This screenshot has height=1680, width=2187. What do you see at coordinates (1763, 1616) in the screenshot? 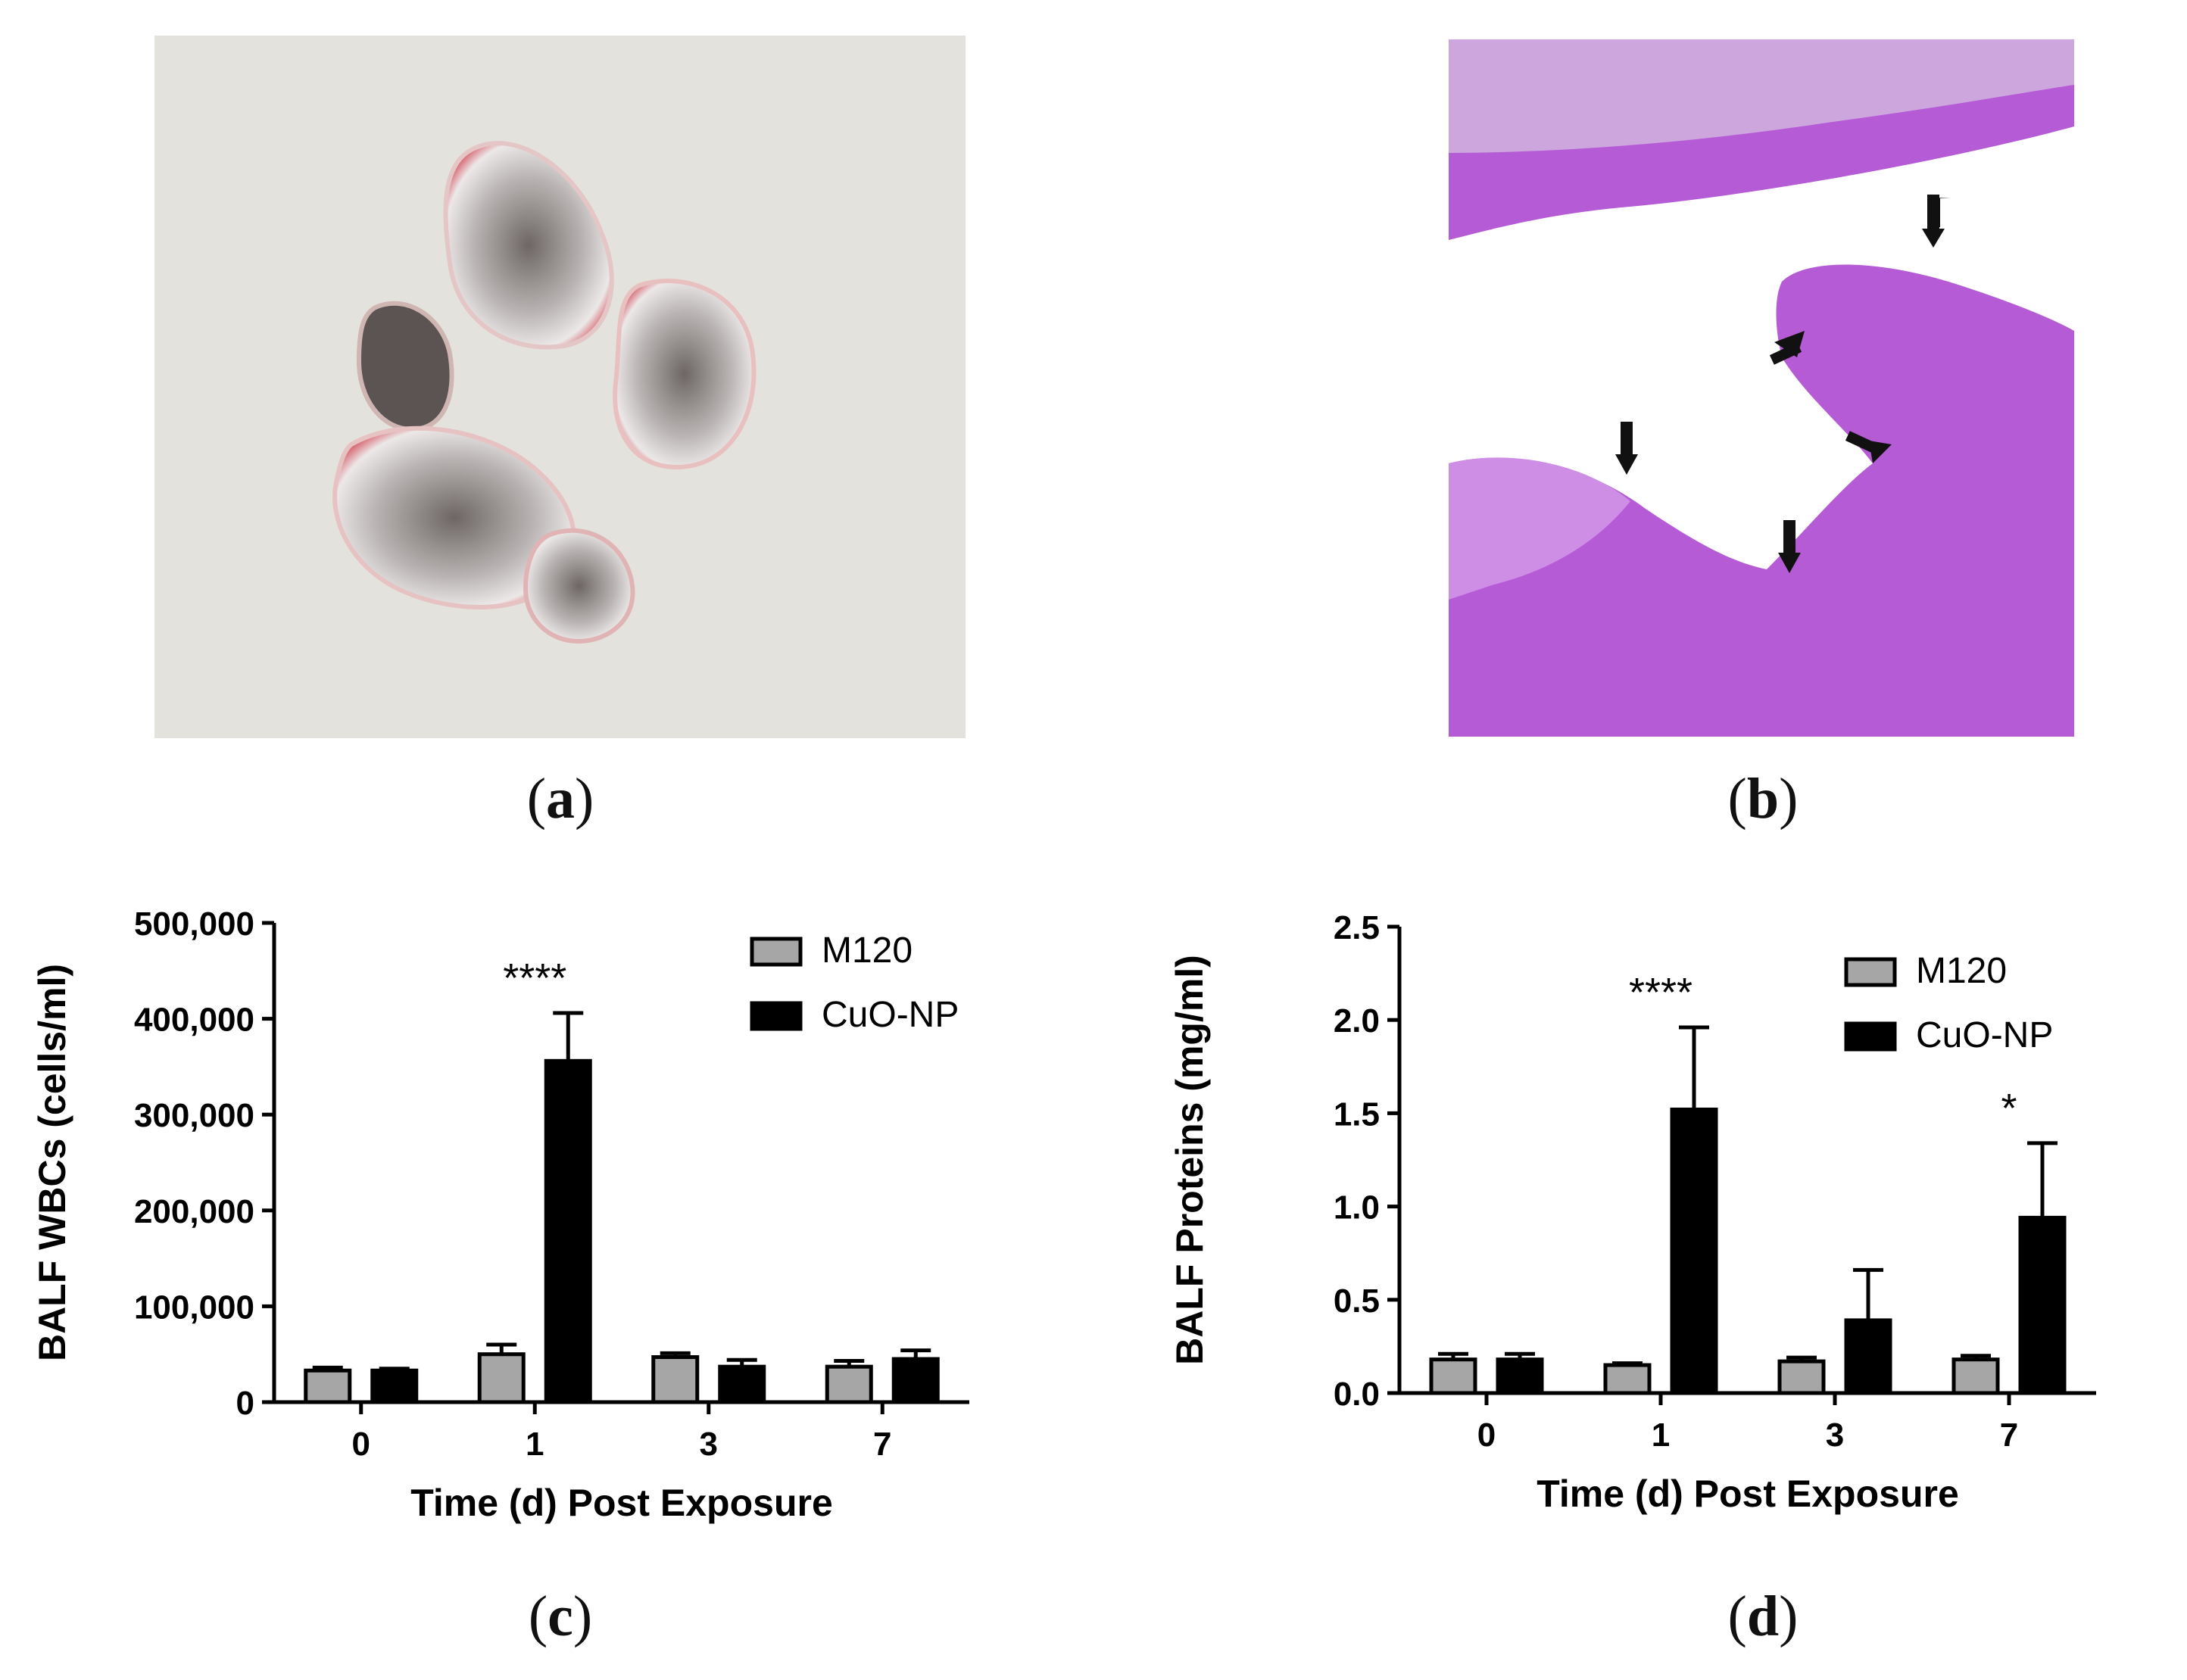
I see `panel-label-d: (d)` at bounding box center [1763, 1616].